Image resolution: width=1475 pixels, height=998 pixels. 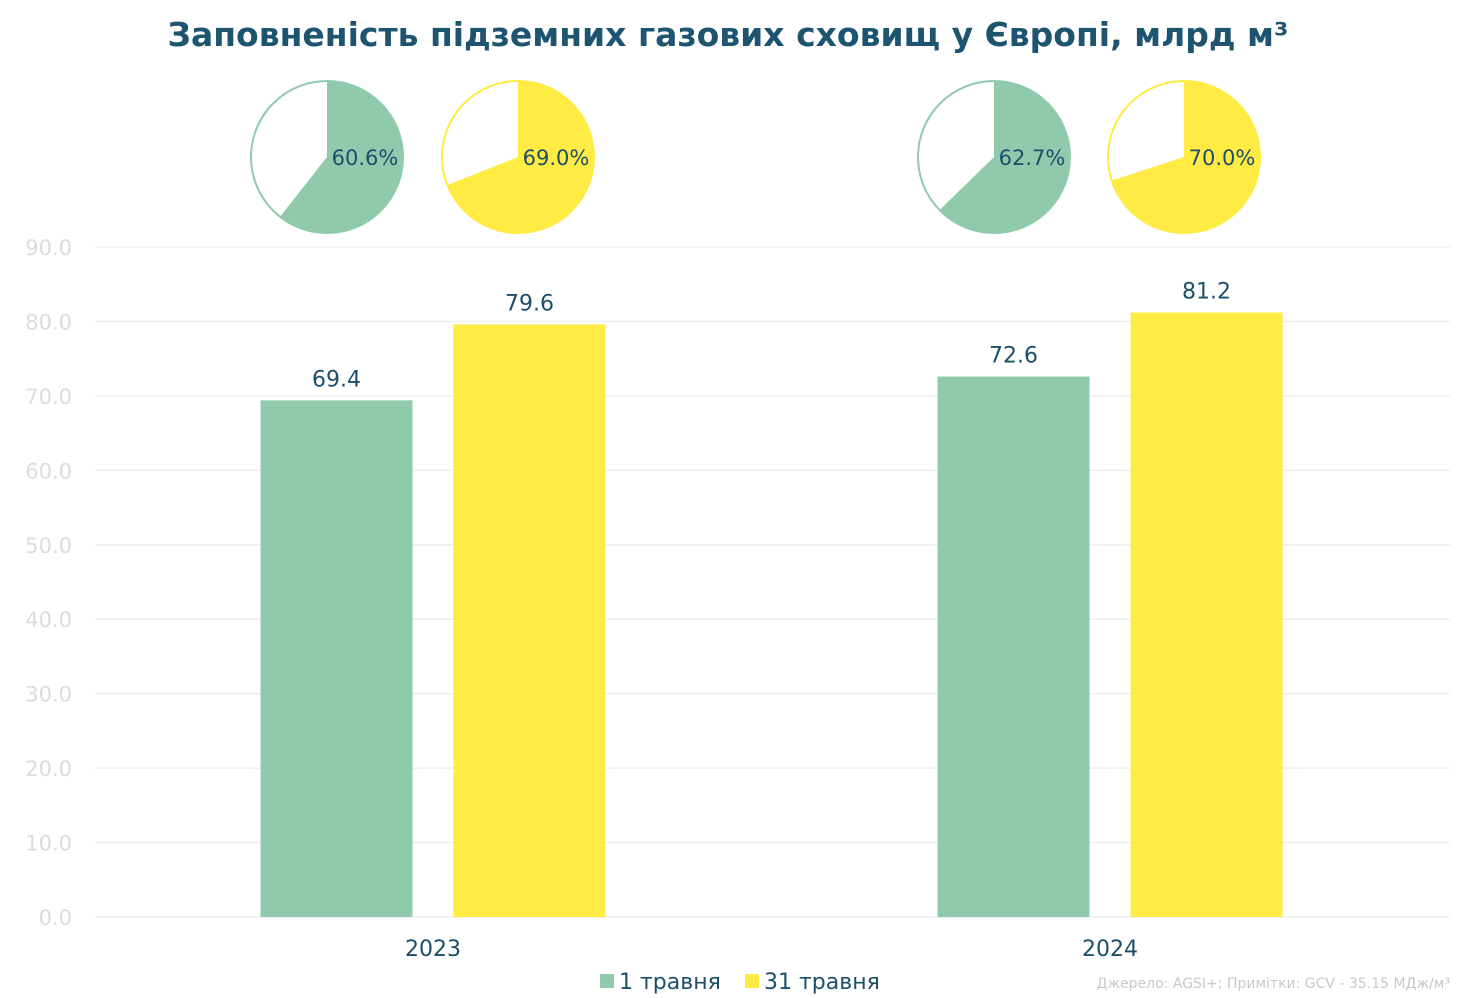 What do you see at coordinates (740, 982) in the screenshot?
I see `legend: 1 травня 31 травня` at bounding box center [740, 982].